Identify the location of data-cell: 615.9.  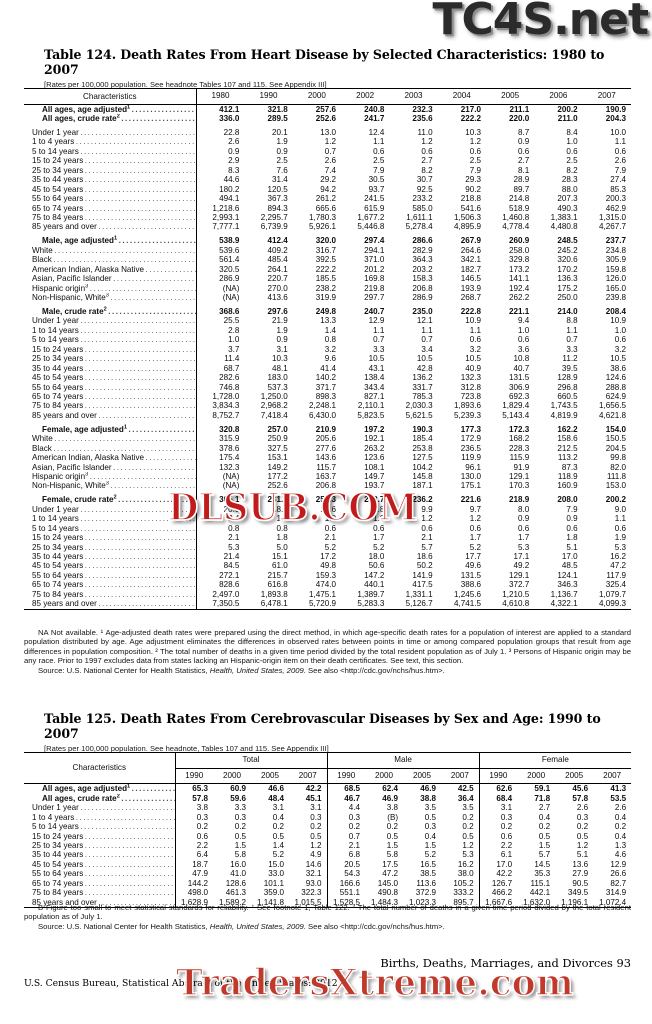
(374, 208).